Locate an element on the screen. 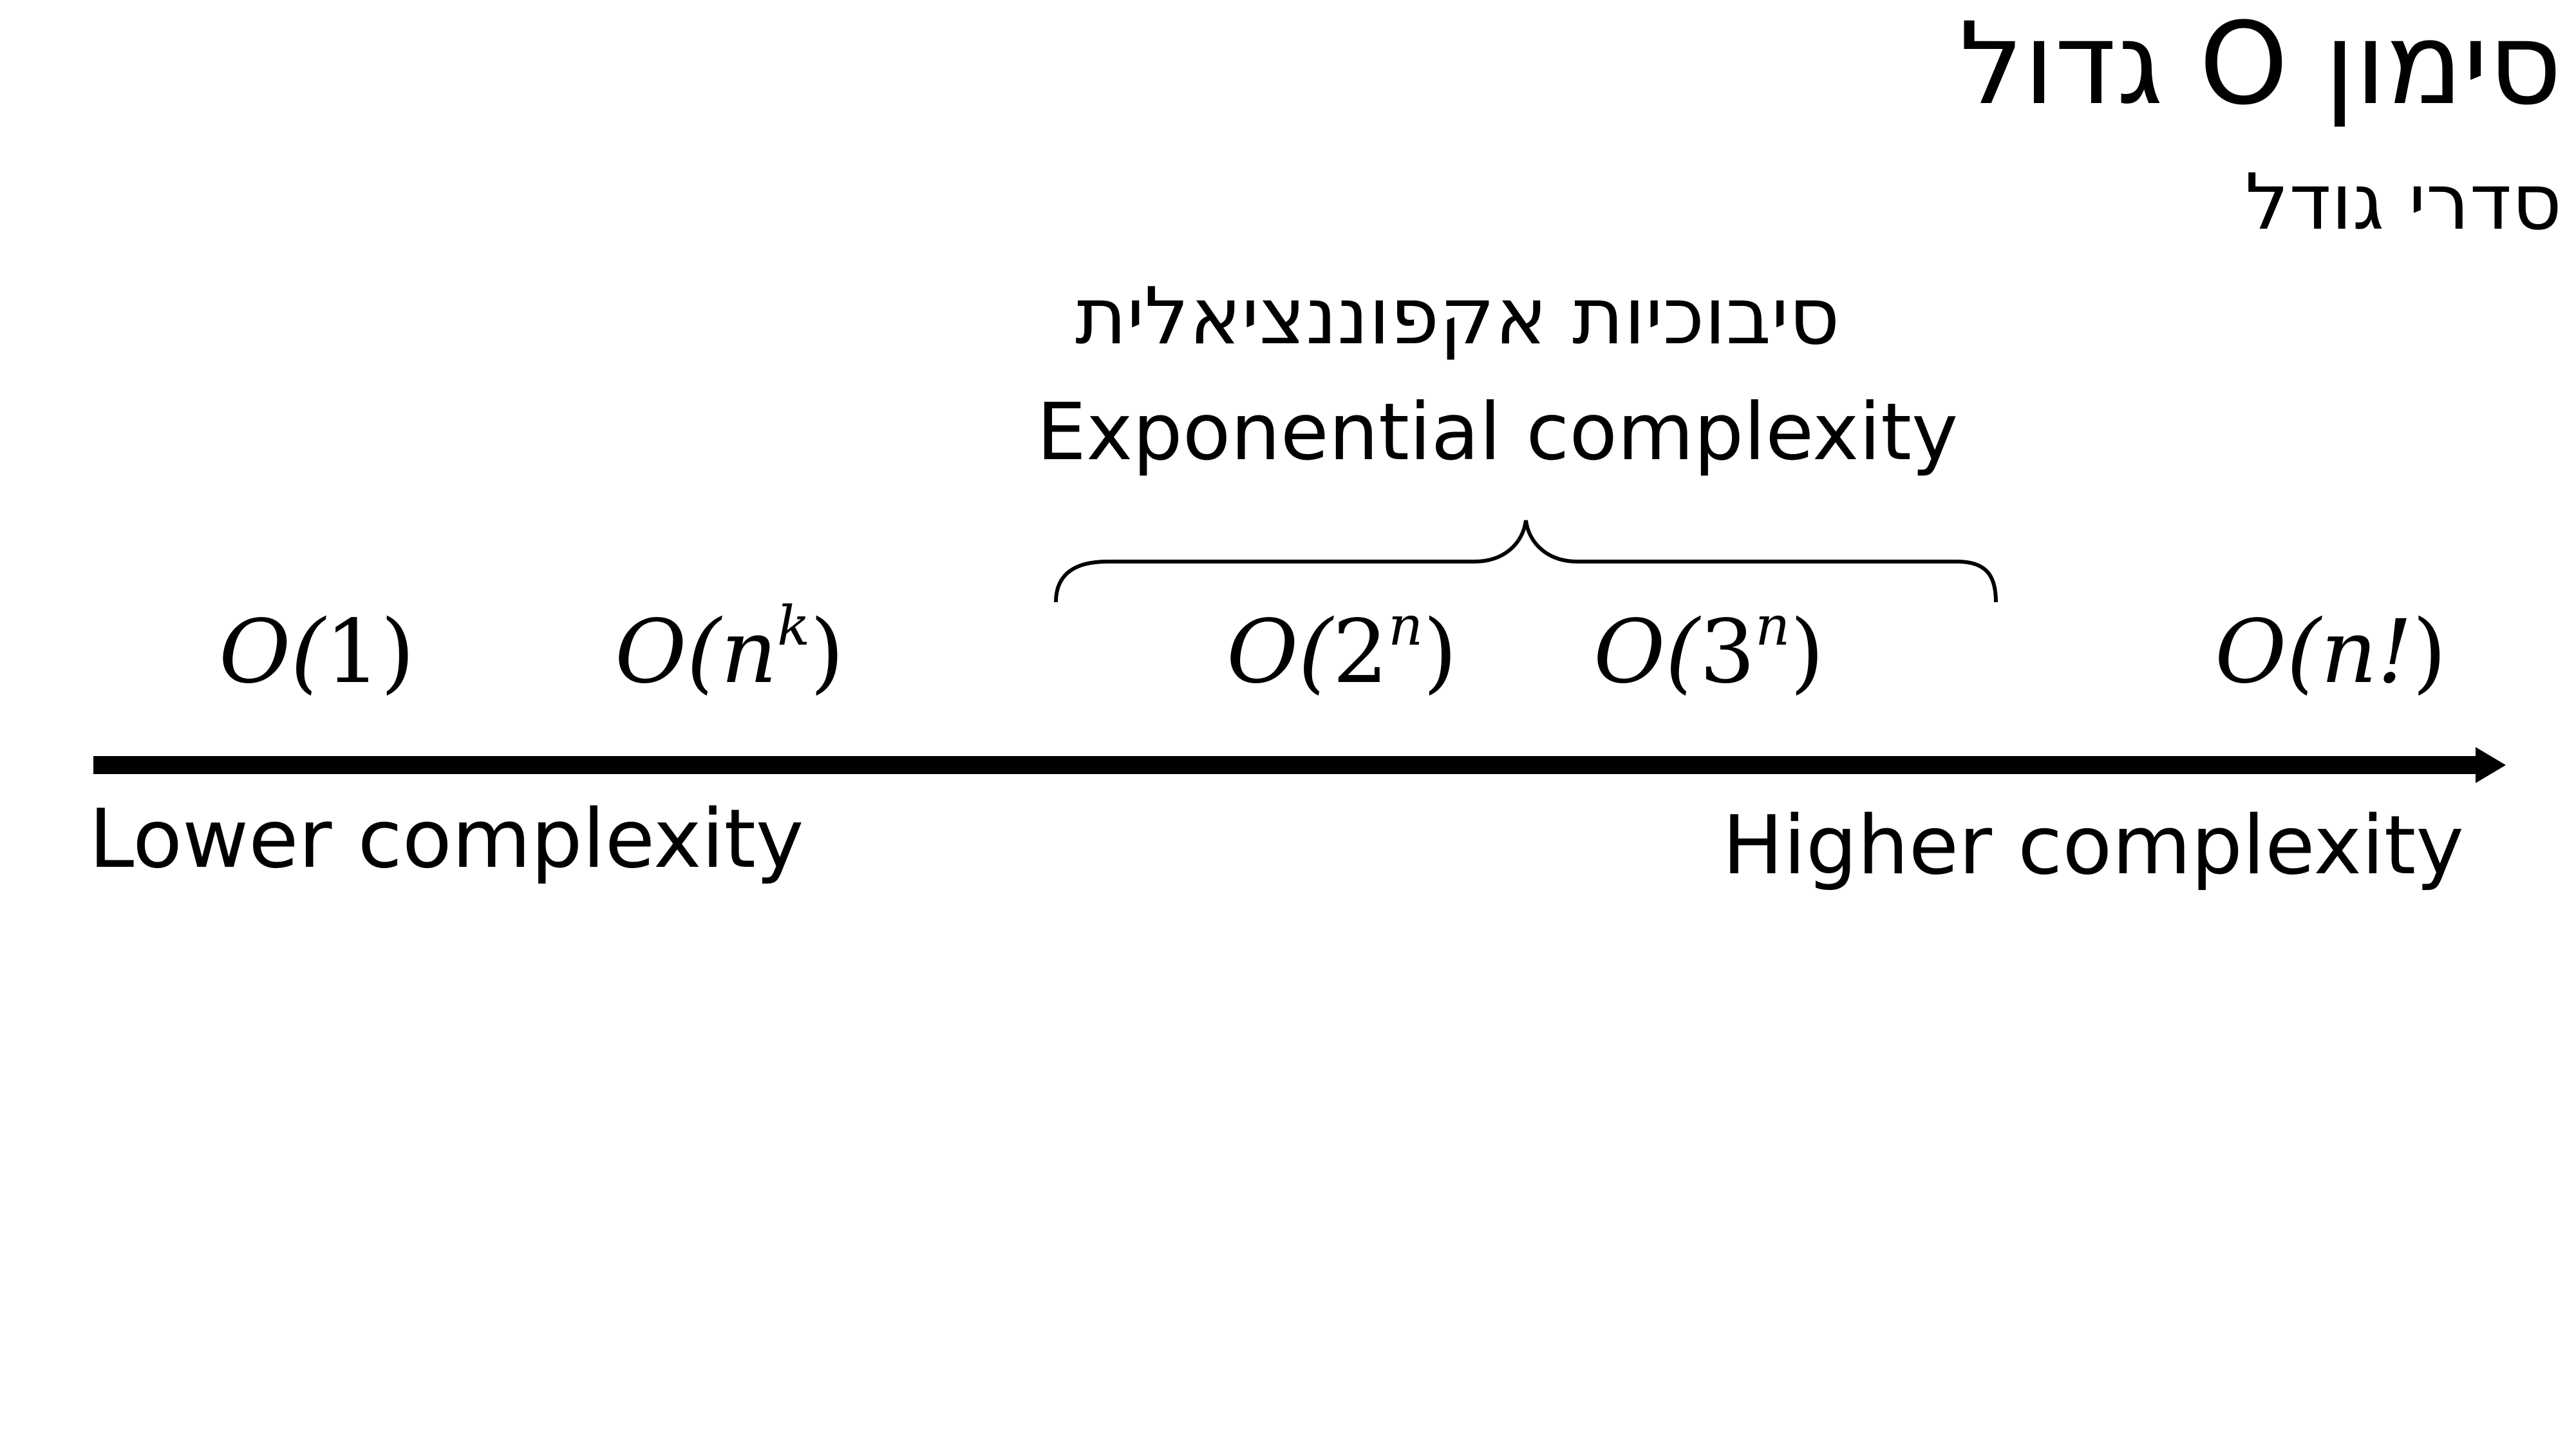  complexity-term-constant: O(1) is located at coordinates (317, 652).